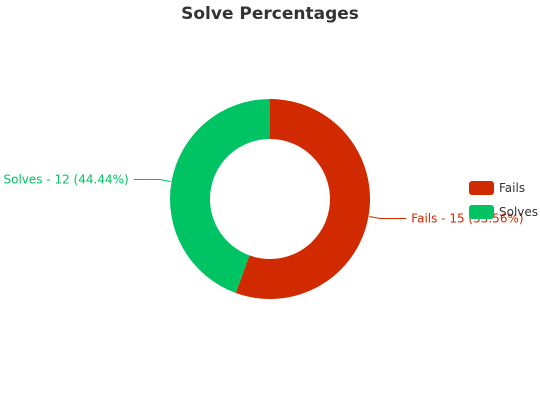 Image resolution: width=540 pixels, height=400 pixels. Describe the element at coordinates (512, 188) in the screenshot. I see `legend-label-fails: Fails` at that location.